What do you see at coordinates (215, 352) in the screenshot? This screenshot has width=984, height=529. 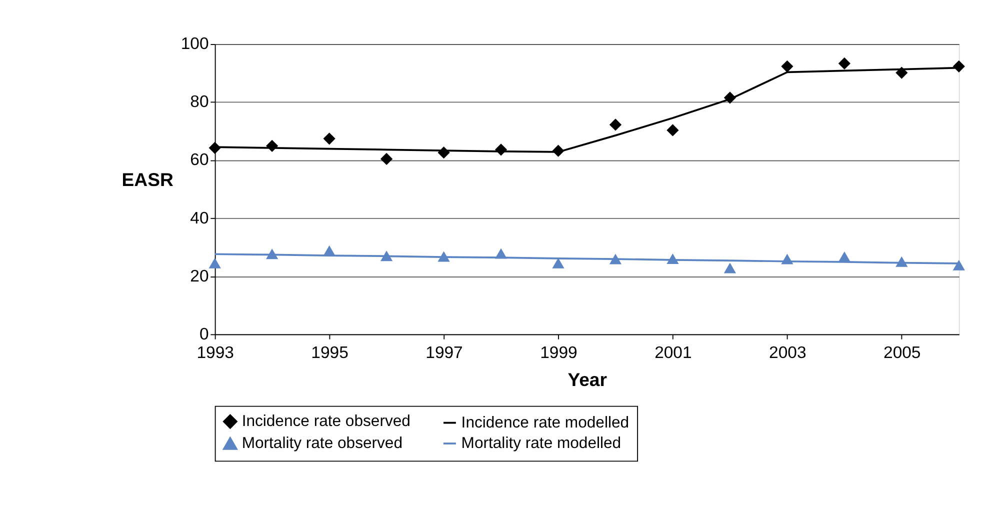 I see `x-tick-label: 1993` at bounding box center [215, 352].